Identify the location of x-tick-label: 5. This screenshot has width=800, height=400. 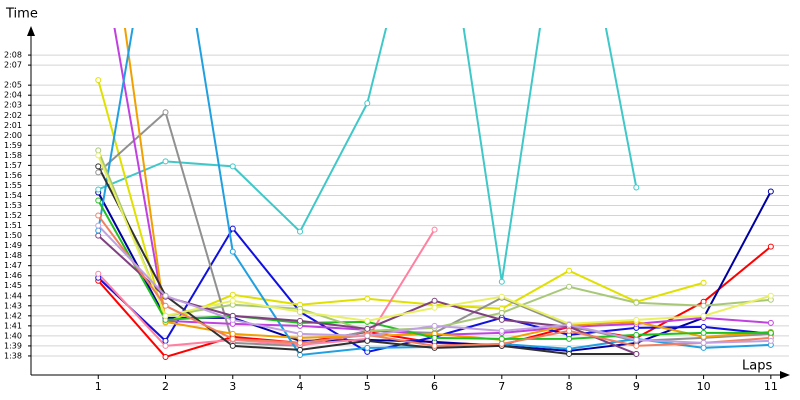
(367, 386).